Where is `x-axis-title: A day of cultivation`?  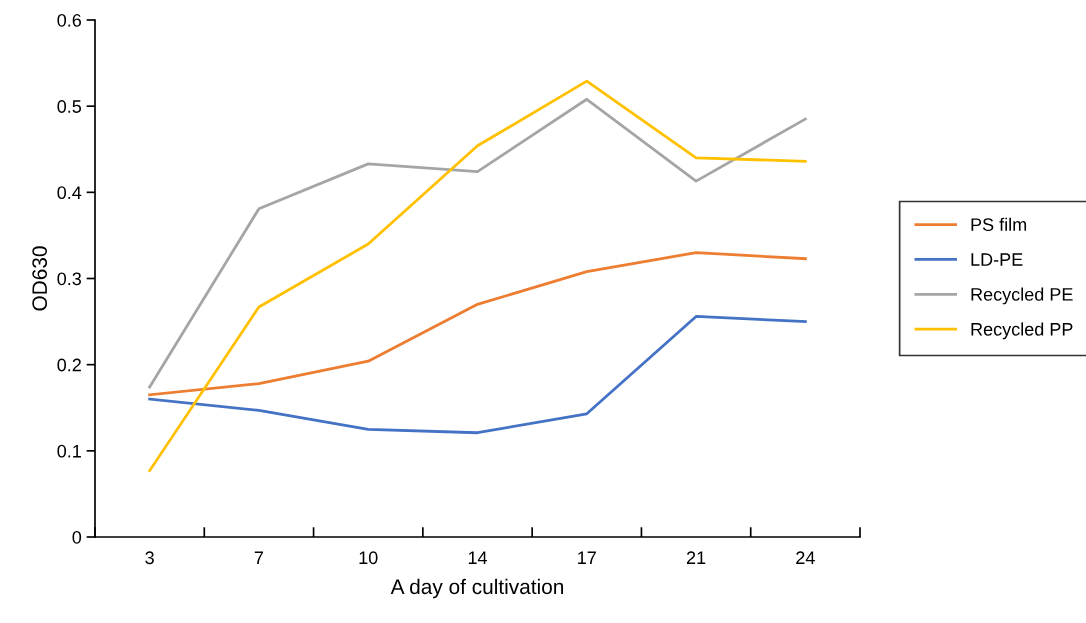 x-axis-title: A day of cultivation is located at coordinates (477, 588).